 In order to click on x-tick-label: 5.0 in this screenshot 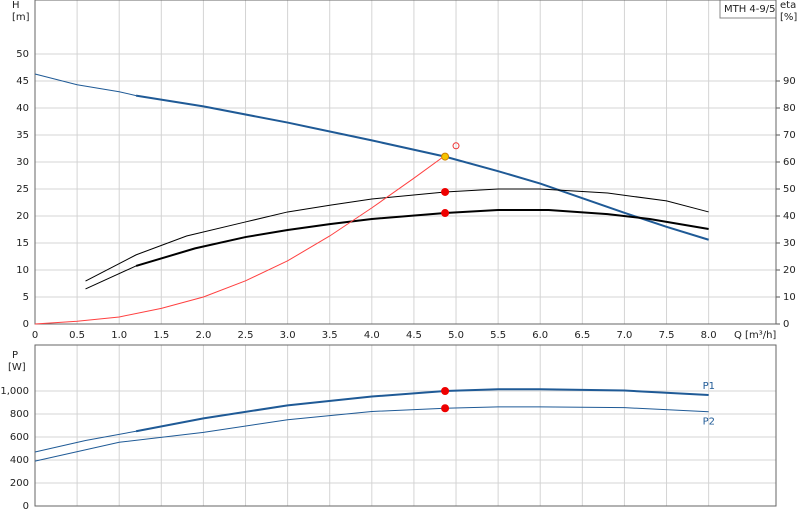, I will do `click(456, 335)`.